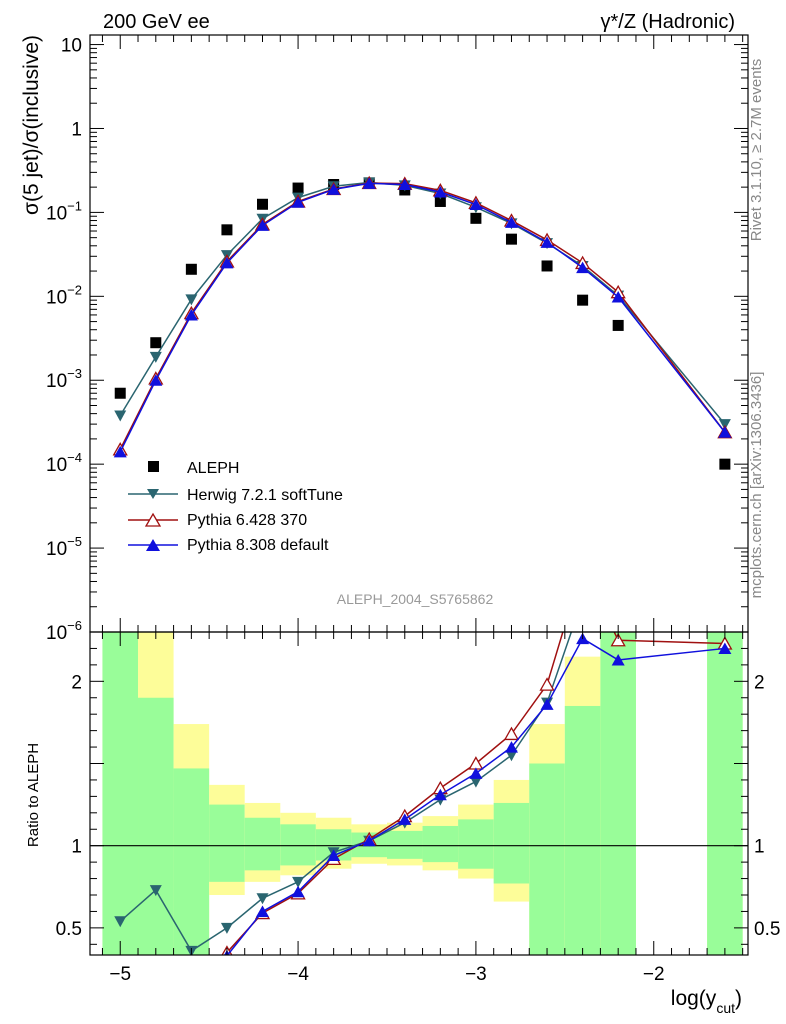 The width and height of the screenshot is (786, 1024). What do you see at coordinates (120, 974) in the screenshot?
I see `ratio-xtick-label-0: −5` at bounding box center [120, 974].